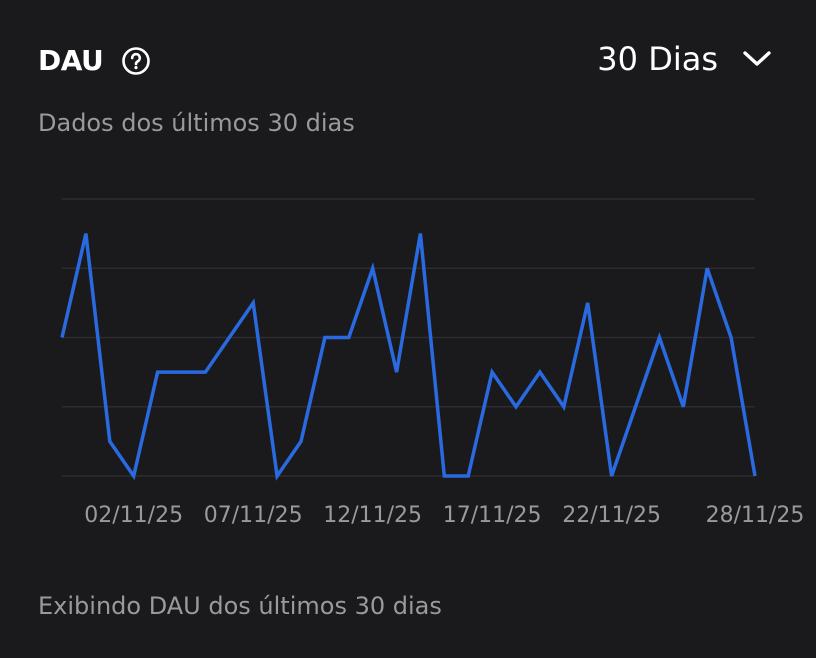  I want to click on x-tick-label: 17/11/25, so click(492, 515).